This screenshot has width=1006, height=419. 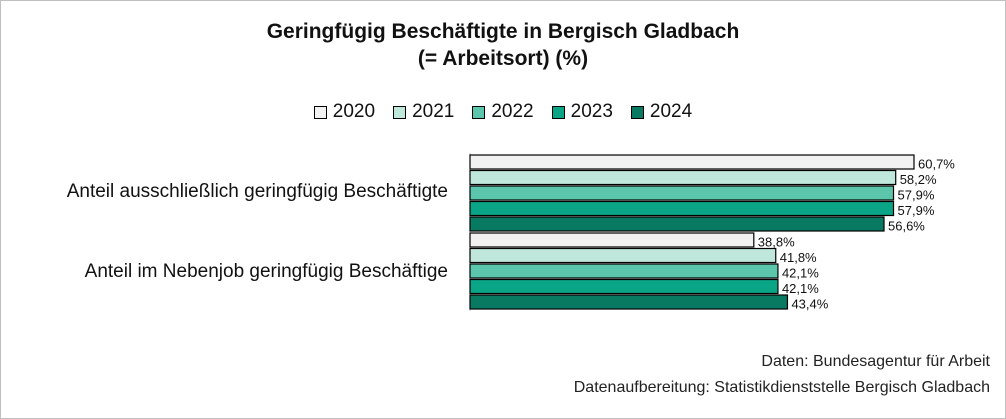 I want to click on bar-2020-cat1, so click(x=612, y=240).